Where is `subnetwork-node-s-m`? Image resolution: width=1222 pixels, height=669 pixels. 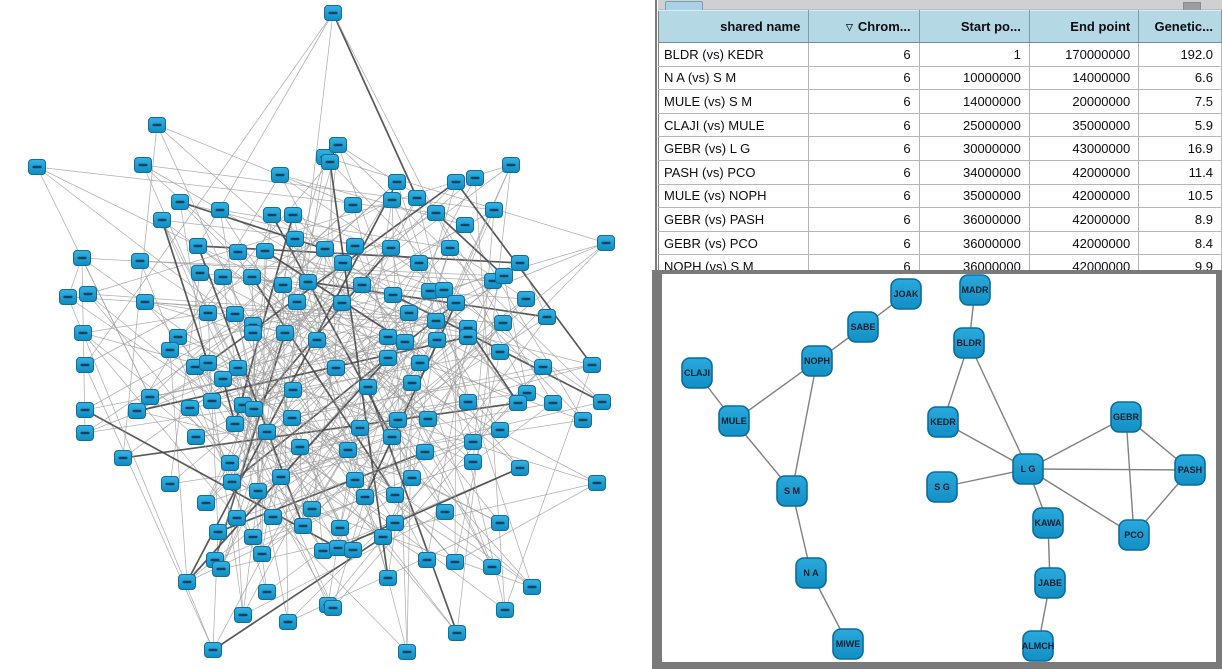 subnetwork-node-s-m is located at coordinates (792, 491).